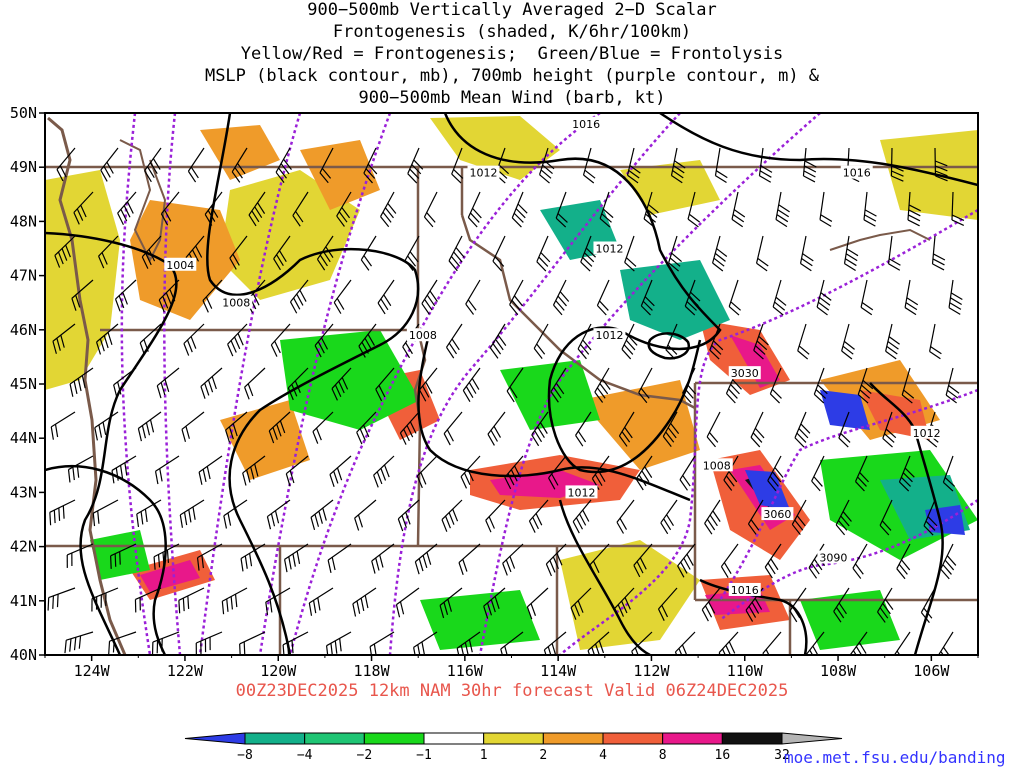 The height and width of the screenshot is (768, 1024). What do you see at coordinates (465, 671) in the screenshot?
I see `lon-label: 116W` at bounding box center [465, 671].